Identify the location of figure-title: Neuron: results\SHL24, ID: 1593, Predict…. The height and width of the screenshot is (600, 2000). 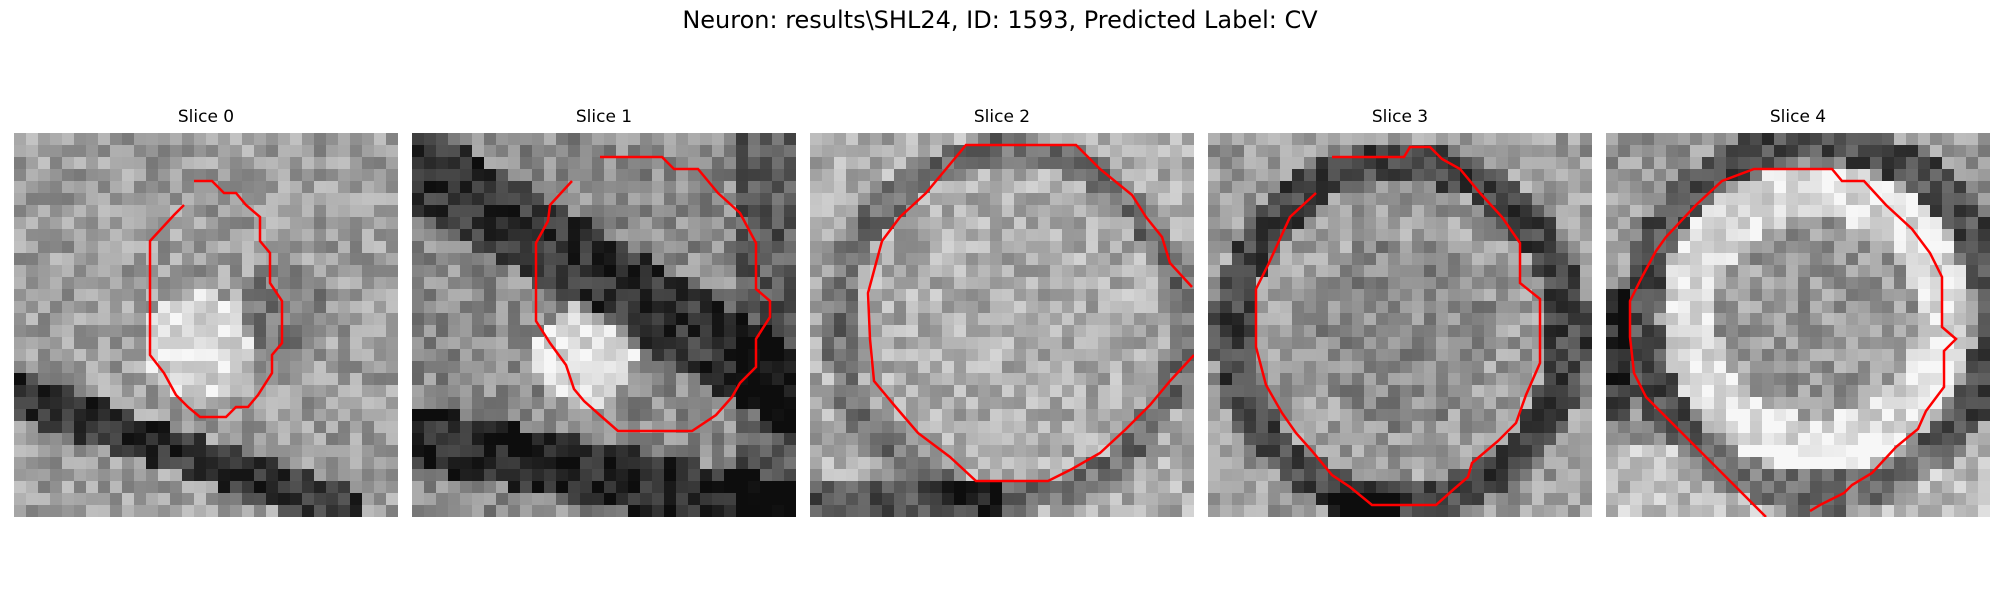
(1000, 20).